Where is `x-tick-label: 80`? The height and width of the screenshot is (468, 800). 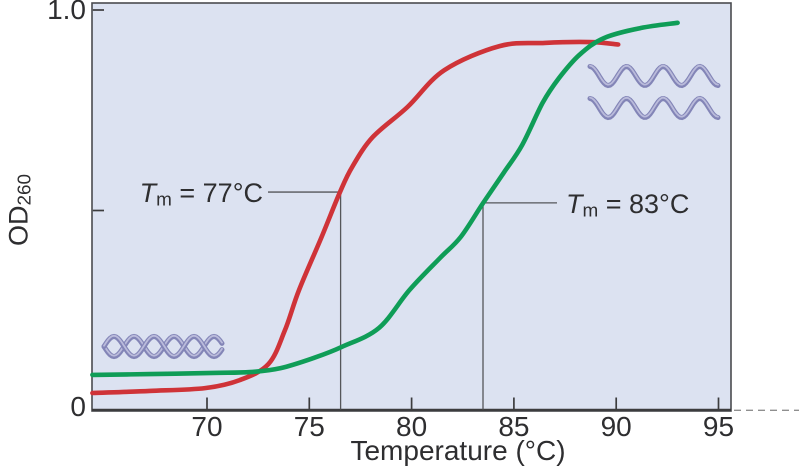
x-tick-label: 80 is located at coordinates (412, 426).